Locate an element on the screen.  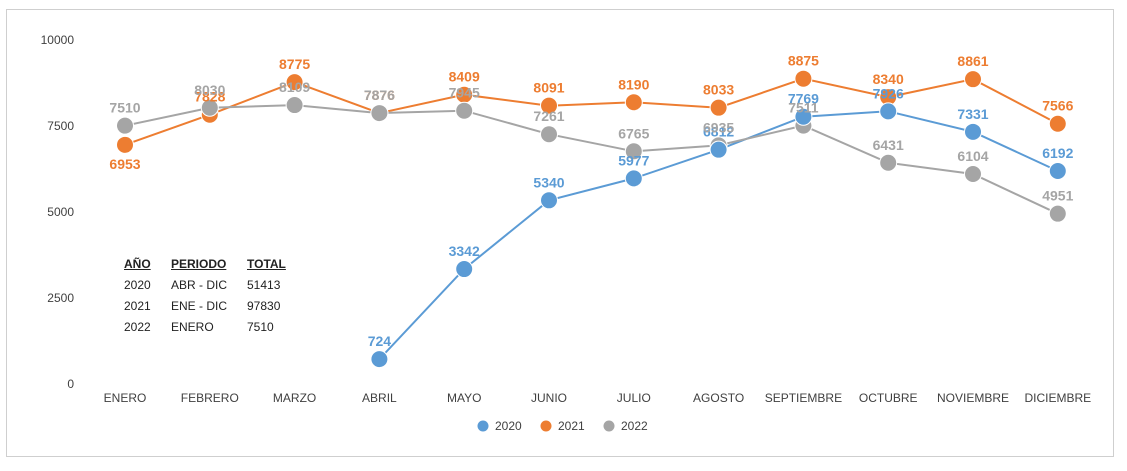
data-label-2022: 8030 is located at coordinates (209, 90).